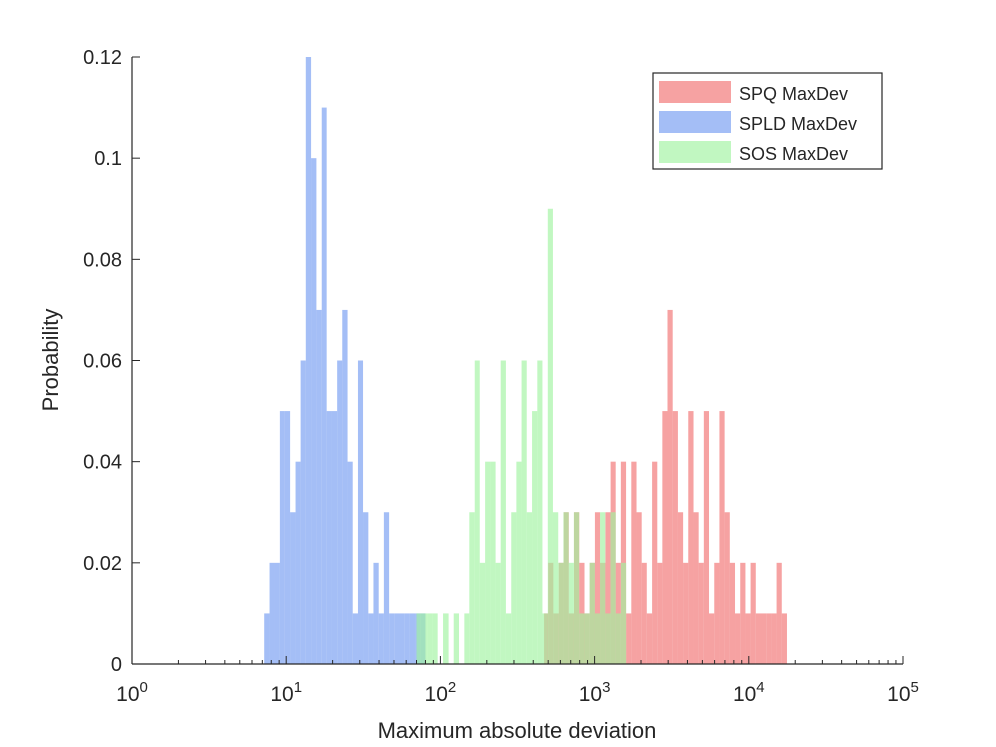  I want to click on x-tick-label-2: 10², so click(441, 692).